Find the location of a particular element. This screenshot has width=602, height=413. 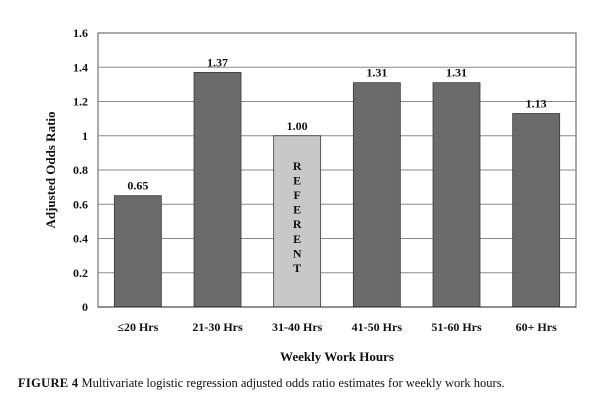

y-tick-label: 0.4 is located at coordinates (80, 239).